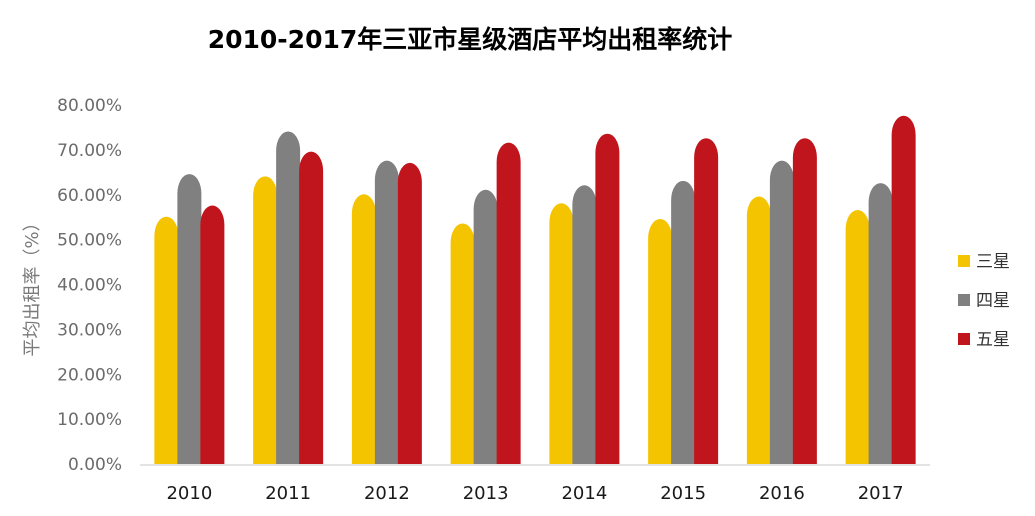 This screenshot has width=1035, height=516. What do you see at coordinates (89, 151) in the screenshot?
I see `y-tick-label: 70.00%` at bounding box center [89, 151].